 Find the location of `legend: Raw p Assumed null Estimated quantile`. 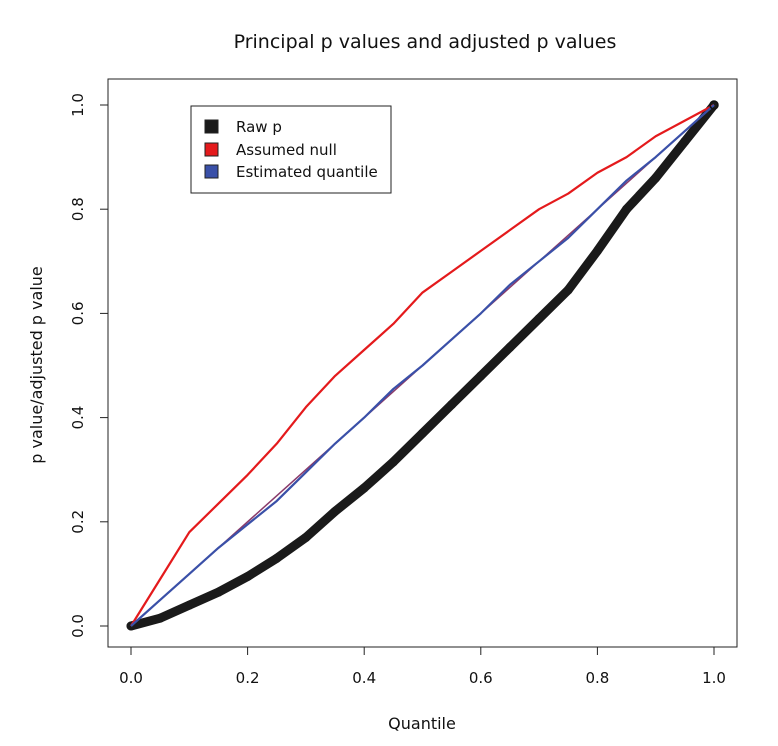

legend: Raw p Assumed null Estimated quantile is located at coordinates (291, 149).